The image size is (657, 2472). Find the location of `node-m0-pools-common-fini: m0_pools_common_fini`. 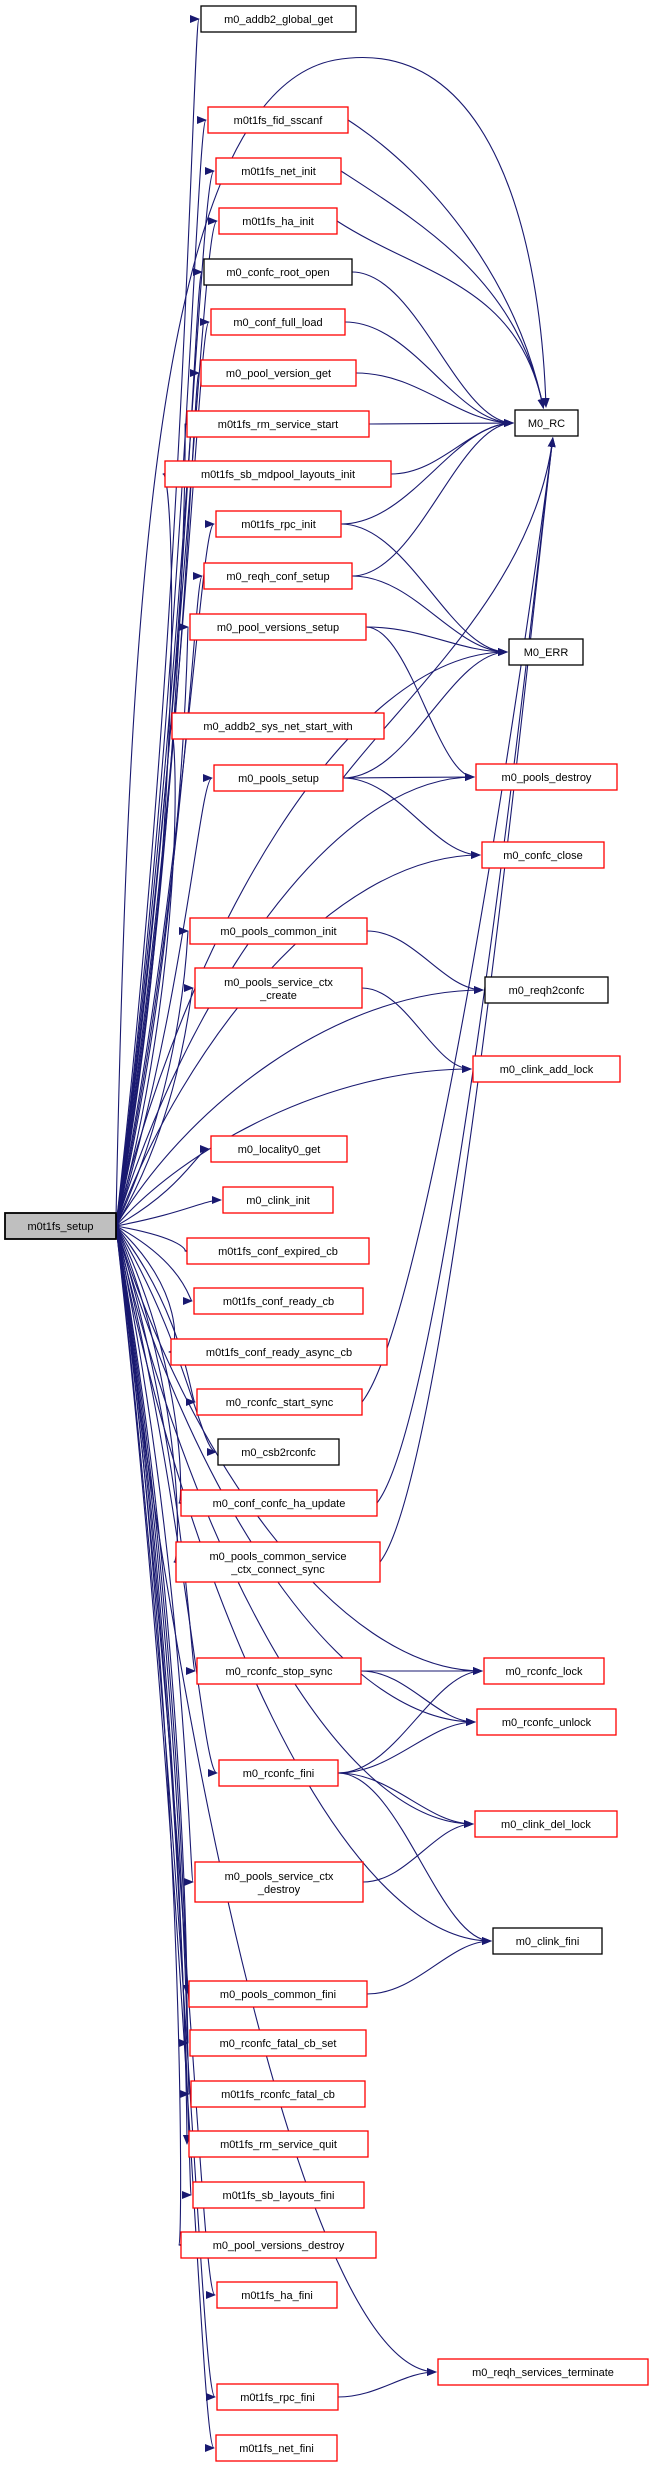

node-m0-pools-common-fini: m0_pools_common_fini is located at coordinates (278, 1994).